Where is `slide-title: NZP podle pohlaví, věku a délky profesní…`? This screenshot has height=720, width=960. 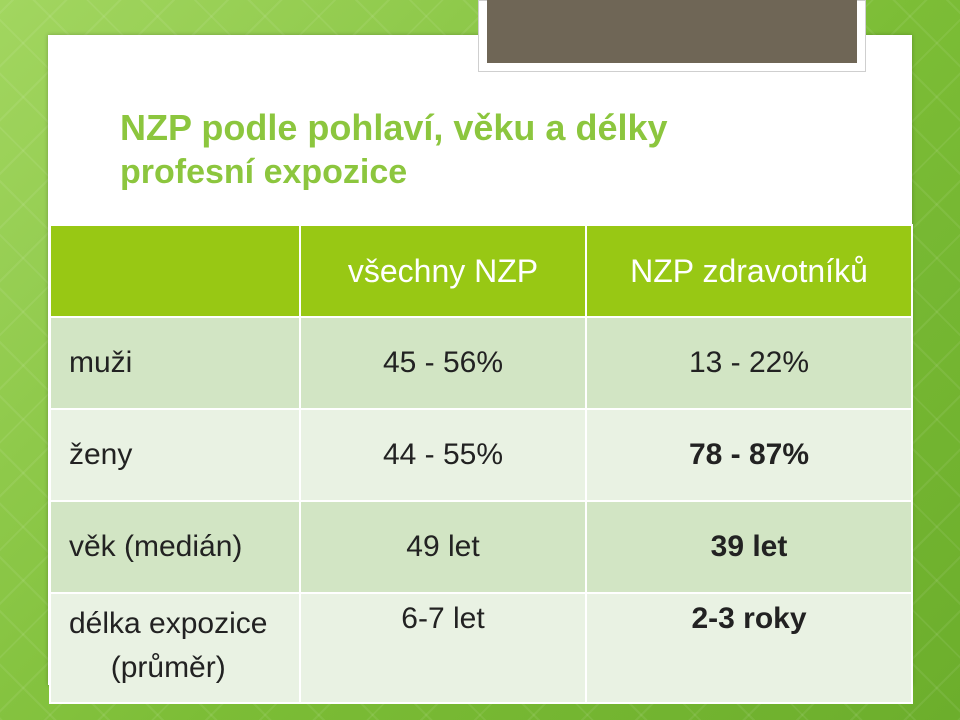 slide-title: NZP podle pohlaví, věku a délky profesní… is located at coordinates (490, 150).